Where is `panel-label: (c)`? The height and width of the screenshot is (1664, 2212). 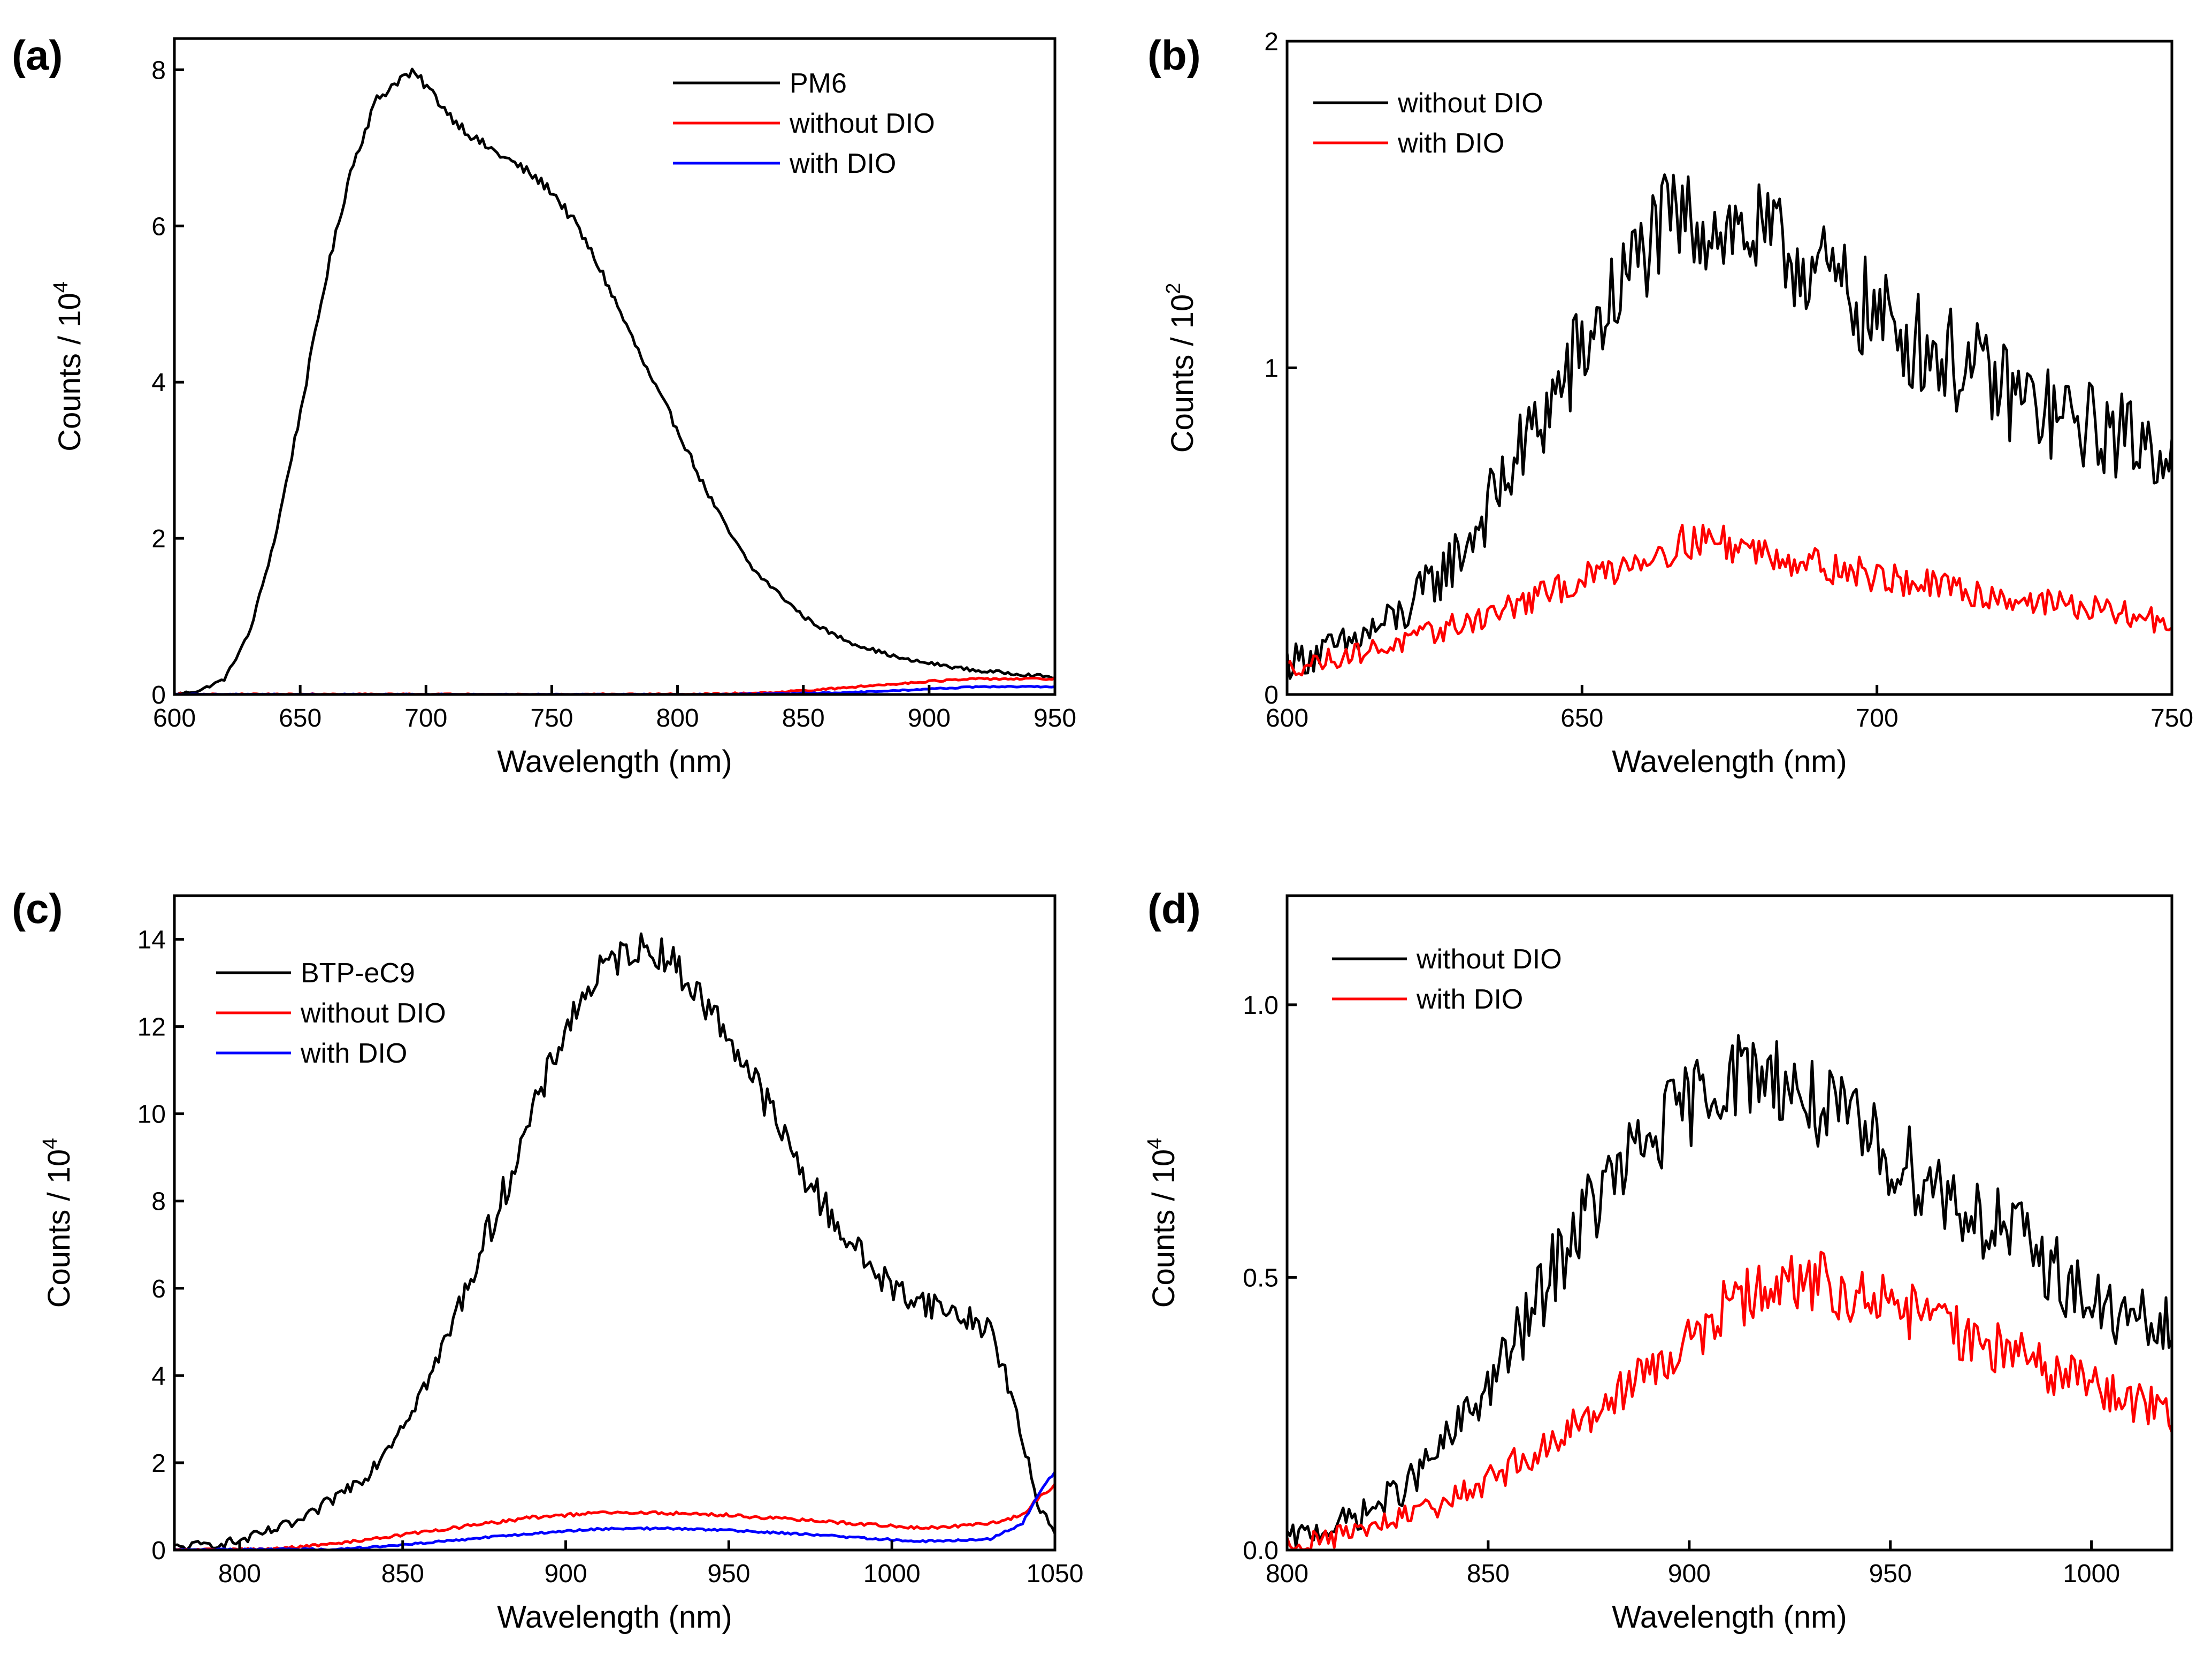 panel-label: (c) is located at coordinates (37, 908).